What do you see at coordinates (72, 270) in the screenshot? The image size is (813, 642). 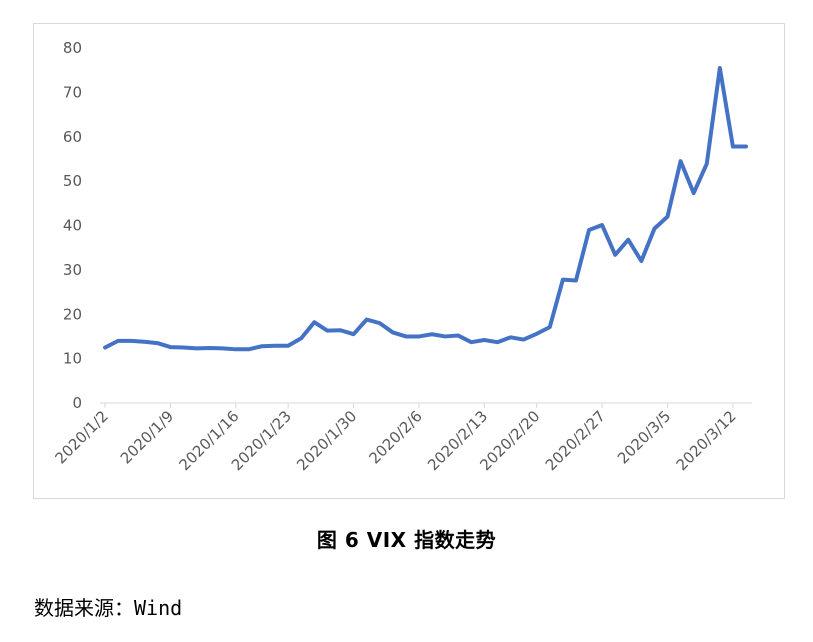 I see `y-tick-label: 30` at bounding box center [72, 270].